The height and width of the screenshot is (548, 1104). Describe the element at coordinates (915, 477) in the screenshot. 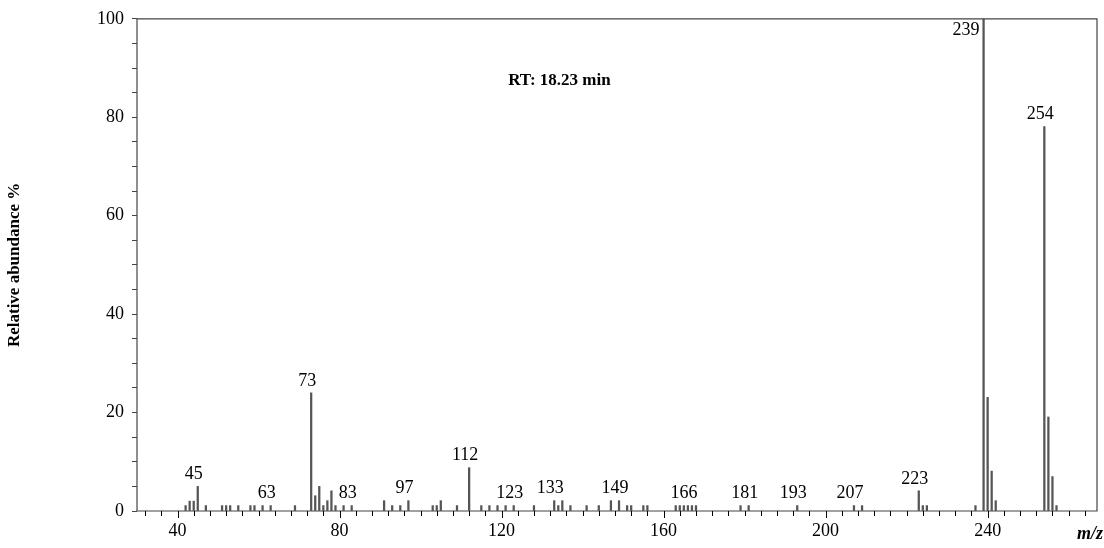

I see `annotation: 223` at that location.